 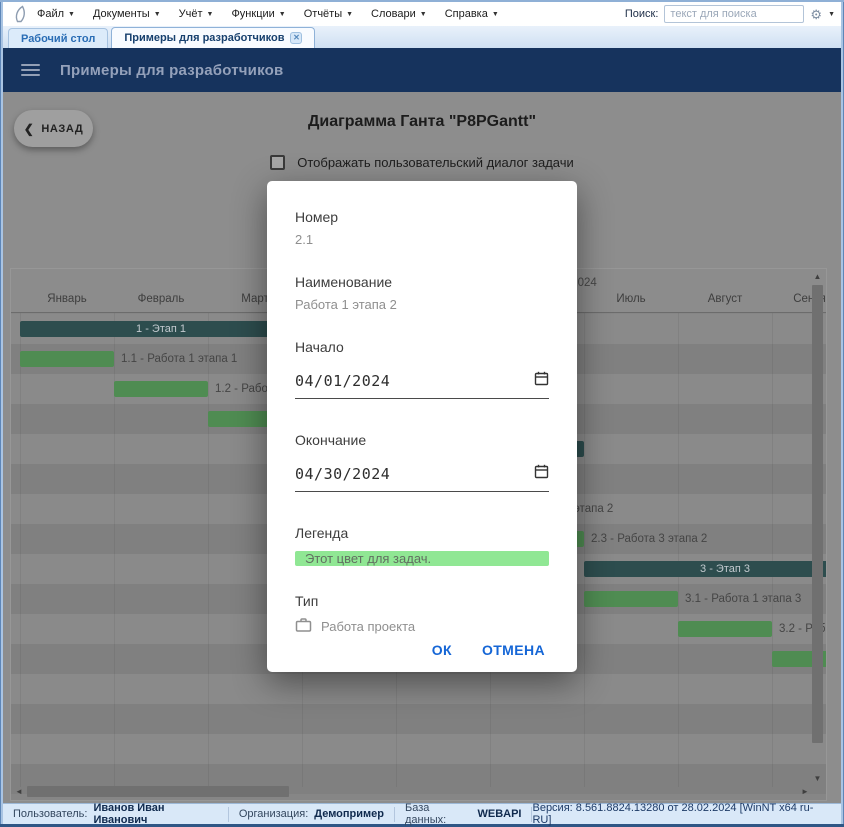 What do you see at coordinates (255, 299) in the screenshot?
I see `month-label-2: Март` at bounding box center [255, 299].